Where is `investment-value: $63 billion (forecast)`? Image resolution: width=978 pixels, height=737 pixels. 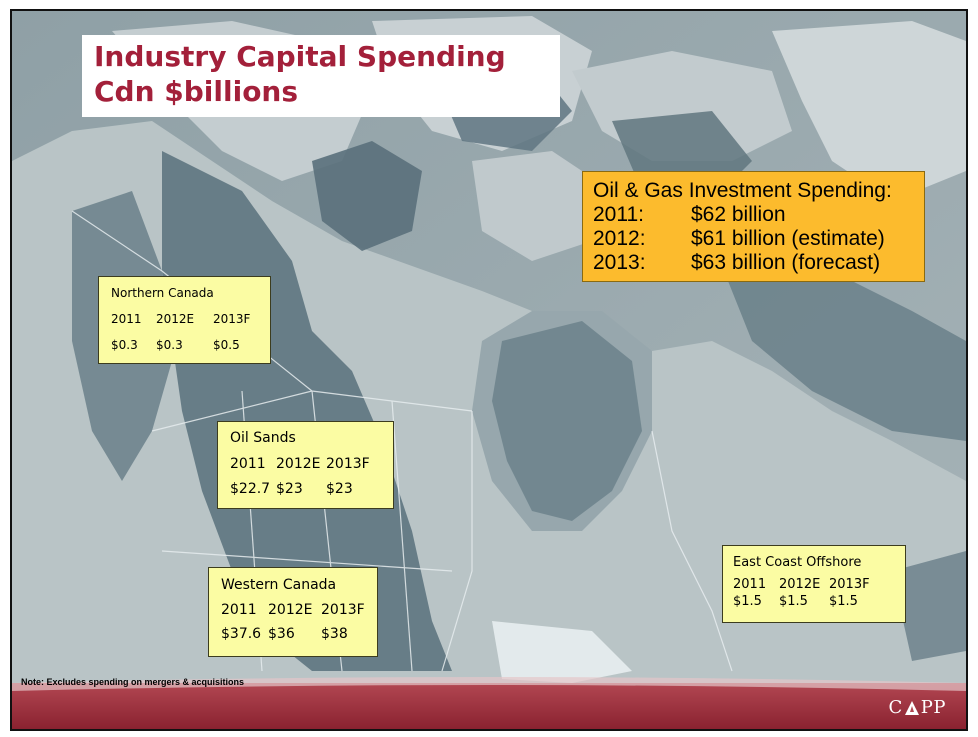
investment-value: $63 billion (forecast) is located at coordinates (786, 262).